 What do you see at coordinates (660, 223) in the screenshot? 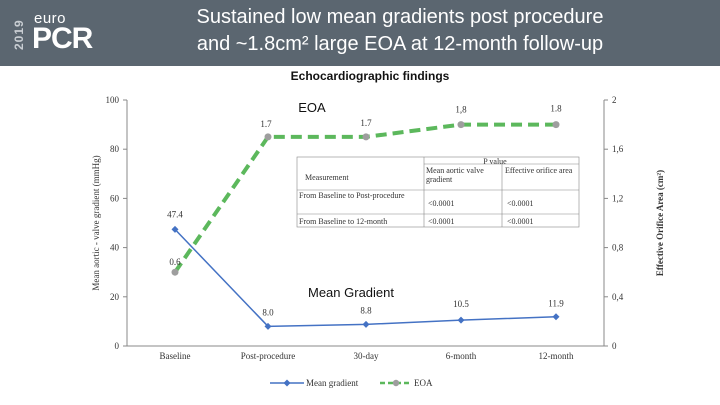
I see `y2-axis-label: Effective Orifice Area (cm²)` at bounding box center [660, 223].